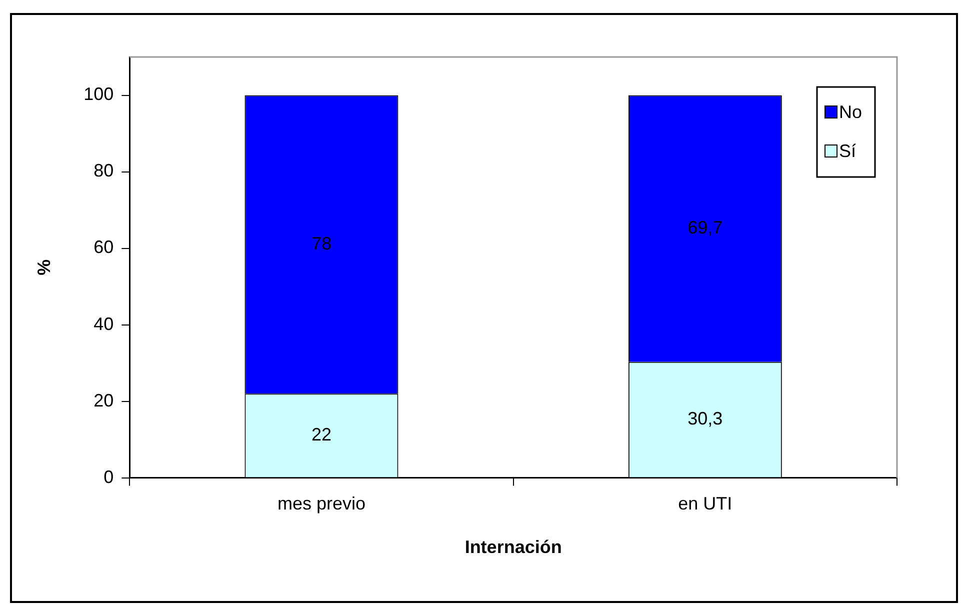 The width and height of the screenshot is (961, 605). Describe the element at coordinates (44, 267) in the screenshot. I see `y-axis-title: %` at that location.